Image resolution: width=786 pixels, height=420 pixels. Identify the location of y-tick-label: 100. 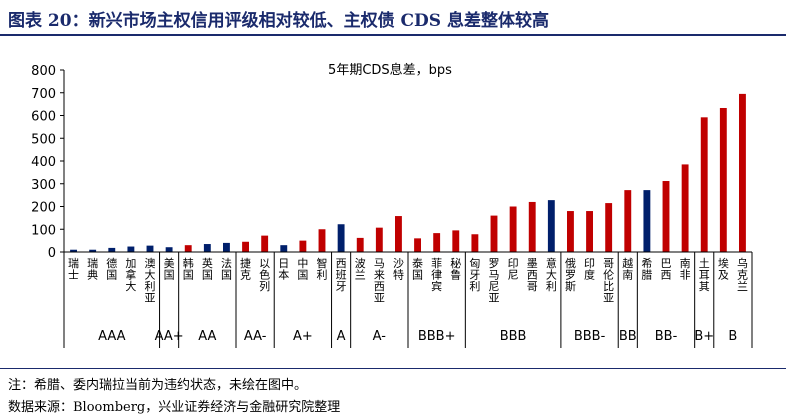
(43, 230).